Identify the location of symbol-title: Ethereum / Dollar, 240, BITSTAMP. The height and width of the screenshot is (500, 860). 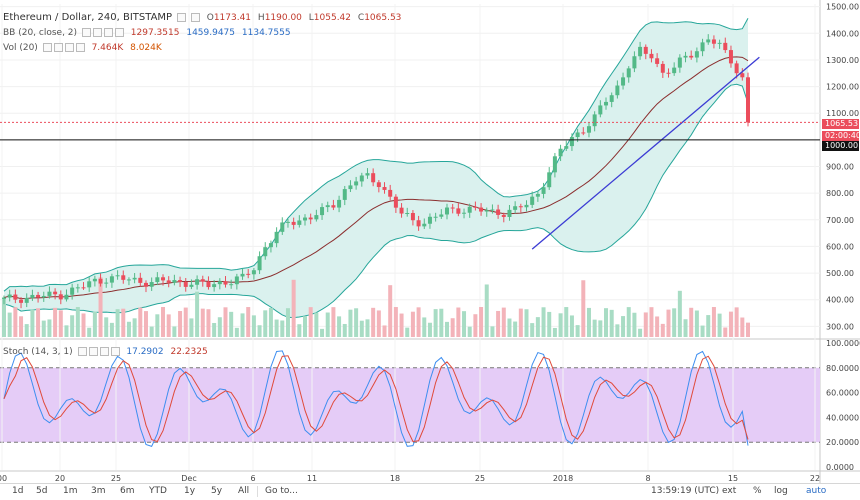
(88, 17).